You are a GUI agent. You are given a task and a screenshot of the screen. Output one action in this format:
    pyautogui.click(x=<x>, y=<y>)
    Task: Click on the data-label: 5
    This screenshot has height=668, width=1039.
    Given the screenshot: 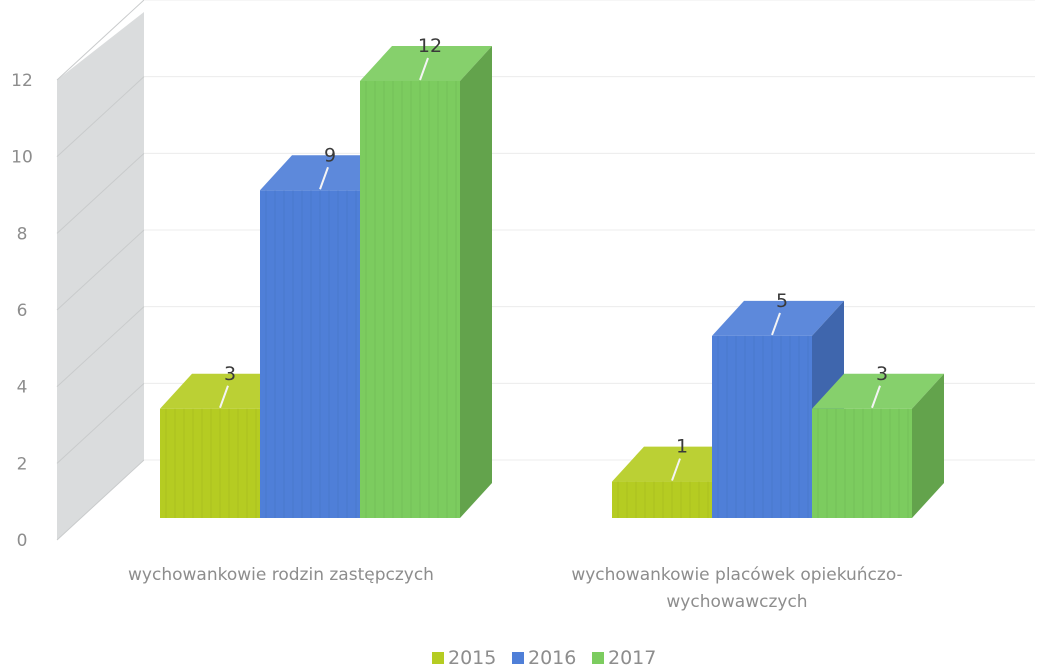 What is the action you would take?
    pyautogui.click(x=782, y=301)
    